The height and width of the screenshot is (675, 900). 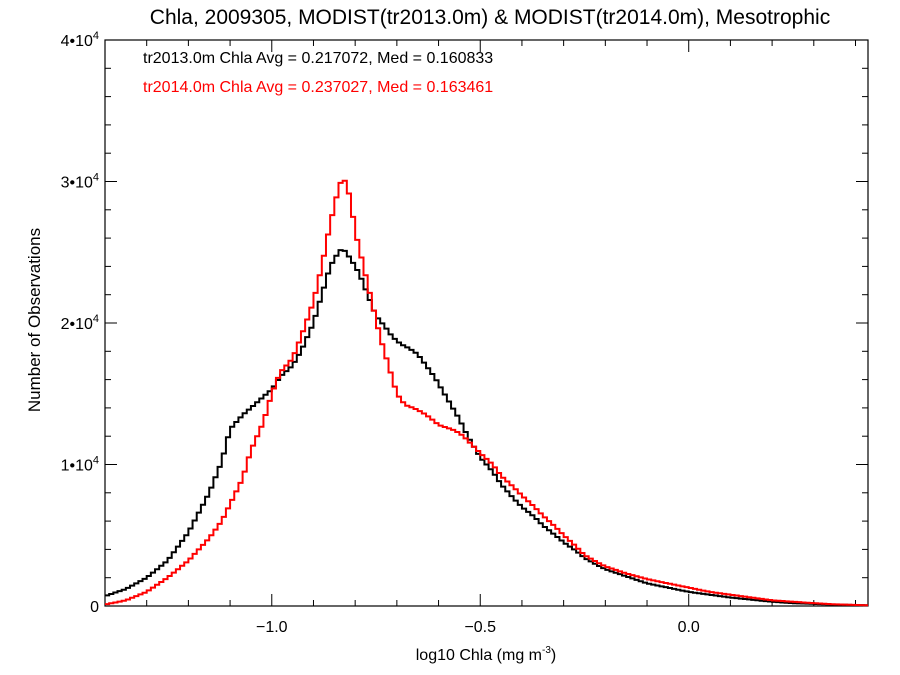 I want to click on y-tick-base: 1•10, so click(x=77, y=466).